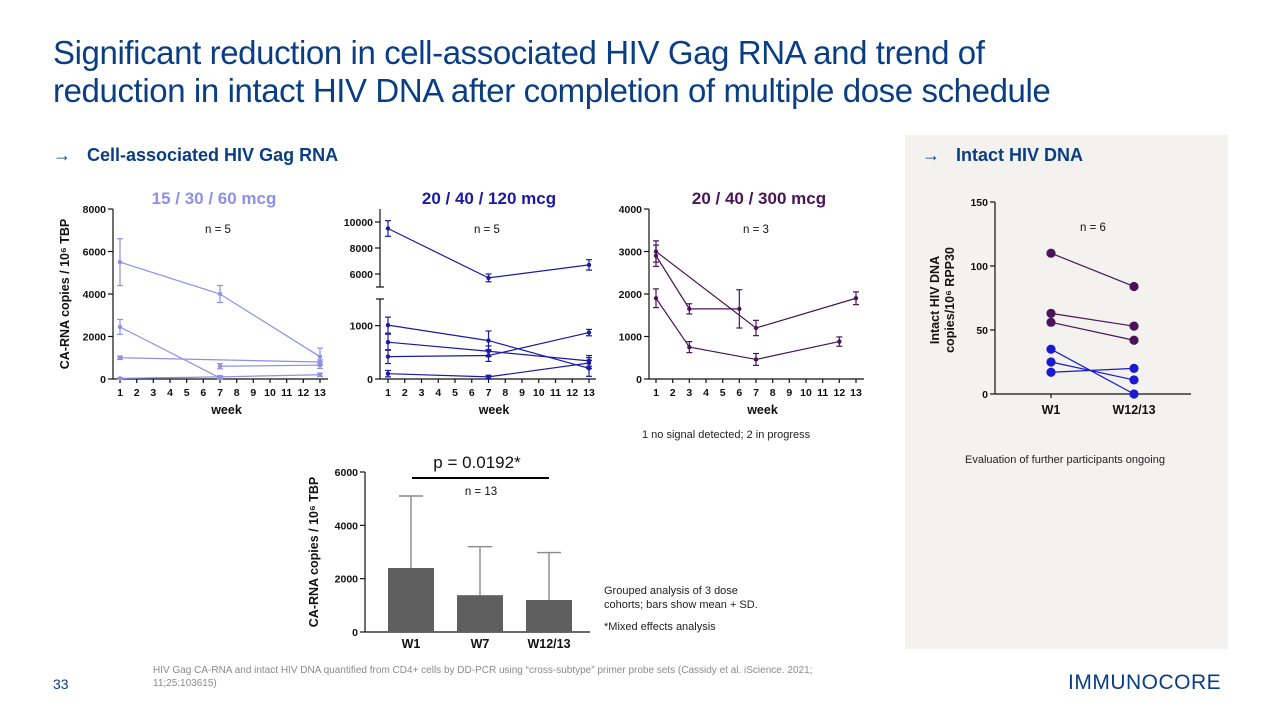  I want to click on dna-y-tick-label: 150, so click(979, 203).